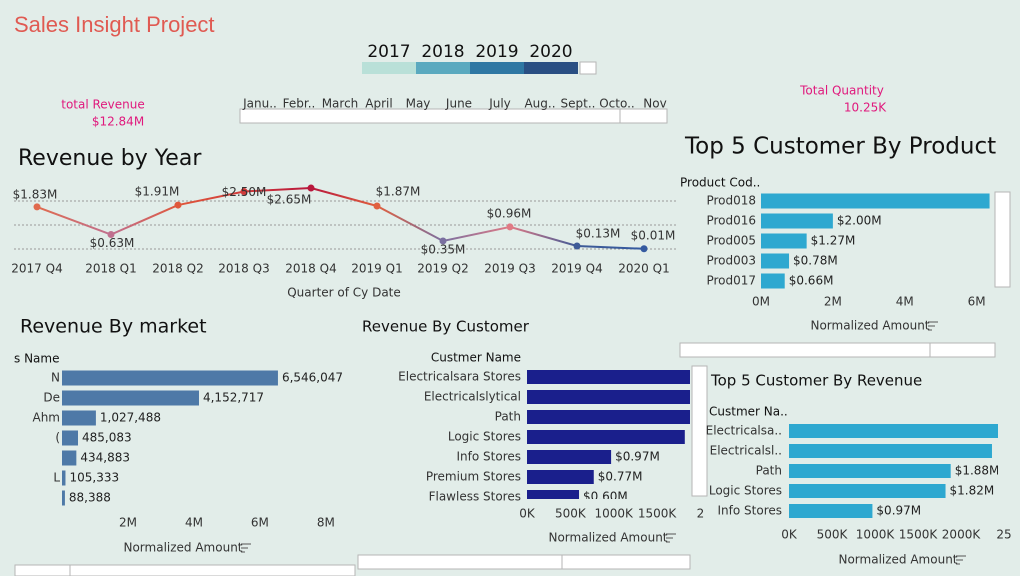  What do you see at coordinates (617, 104) in the screenshot?
I see `month-option: Octo..` at bounding box center [617, 104].